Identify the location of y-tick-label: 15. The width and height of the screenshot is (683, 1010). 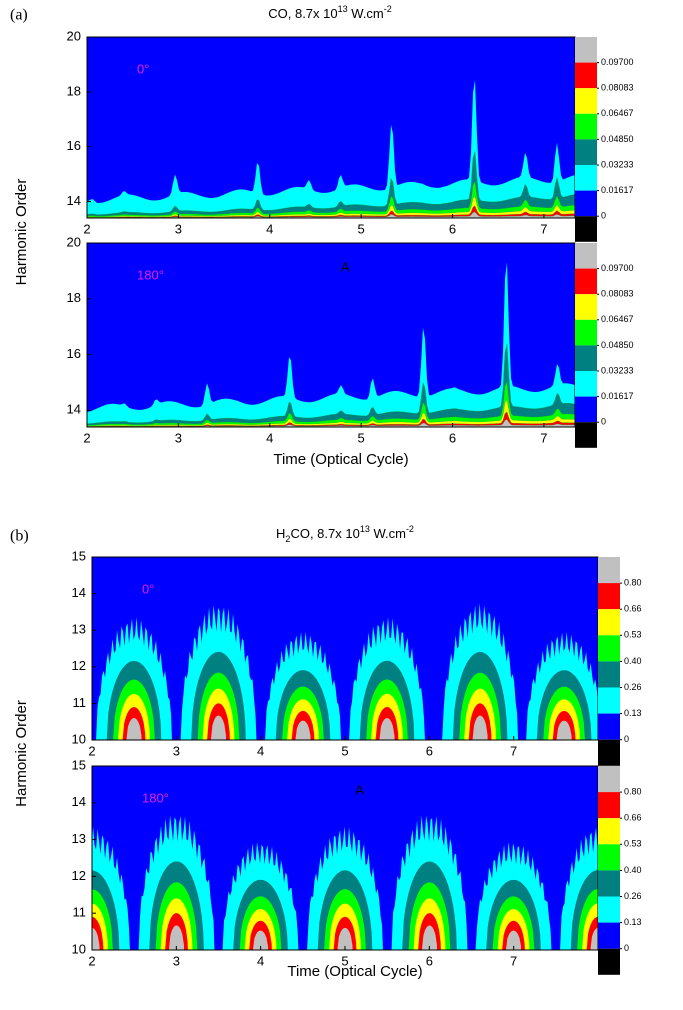
(79, 555).